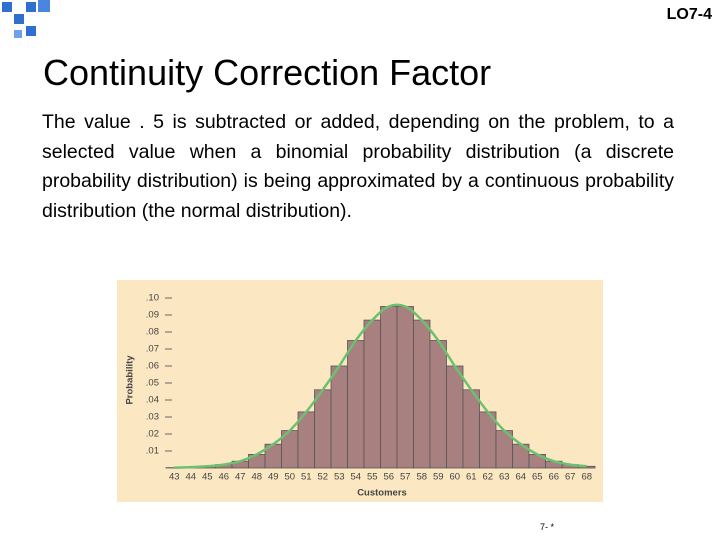  Describe the element at coordinates (520, 477) in the screenshot. I see `x-tick-label: 64` at that location.